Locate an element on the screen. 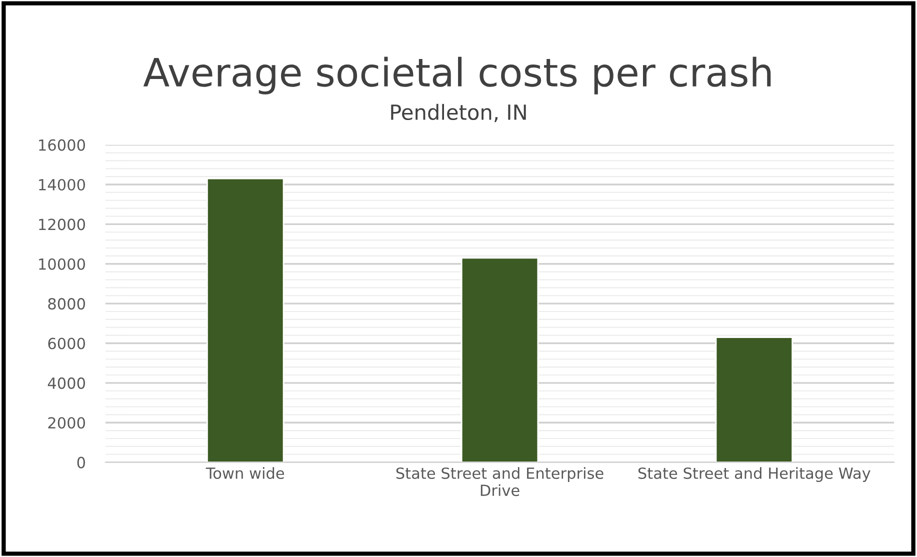 The width and height of the screenshot is (917, 557). chart-subtitle: Pendleton, IN is located at coordinates (458, 113).